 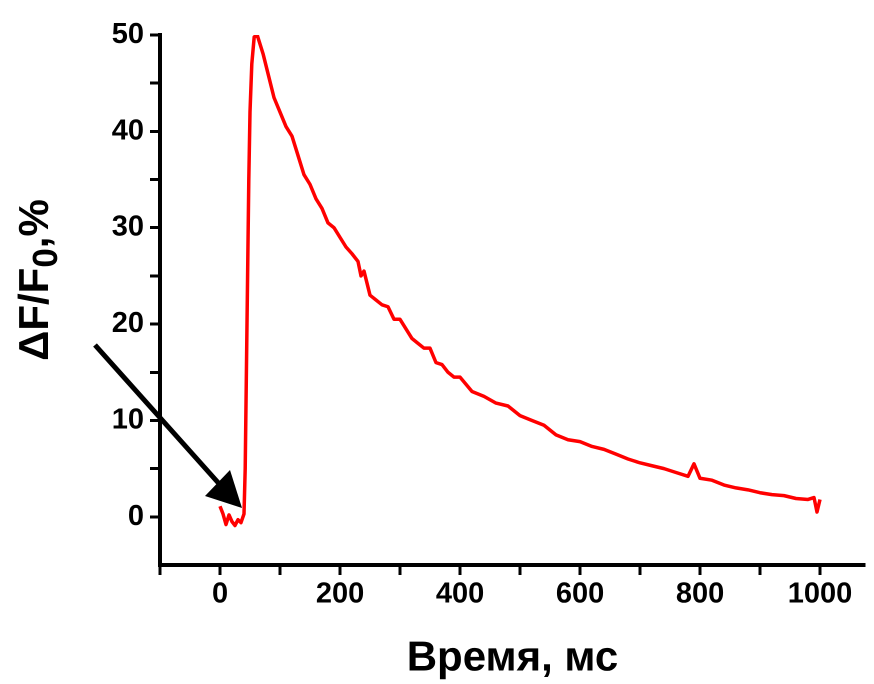 I want to click on y-tick-label: 10, so click(x=128, y=419).